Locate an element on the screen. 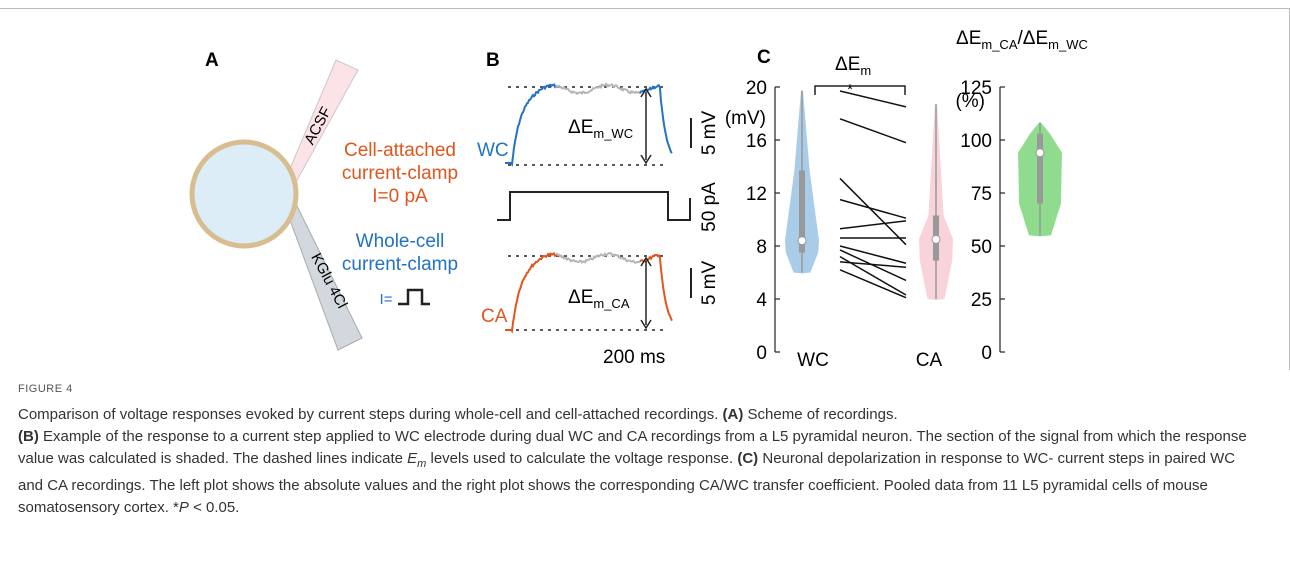  scale-label: 50 pA is located at coordinates (709, 207).